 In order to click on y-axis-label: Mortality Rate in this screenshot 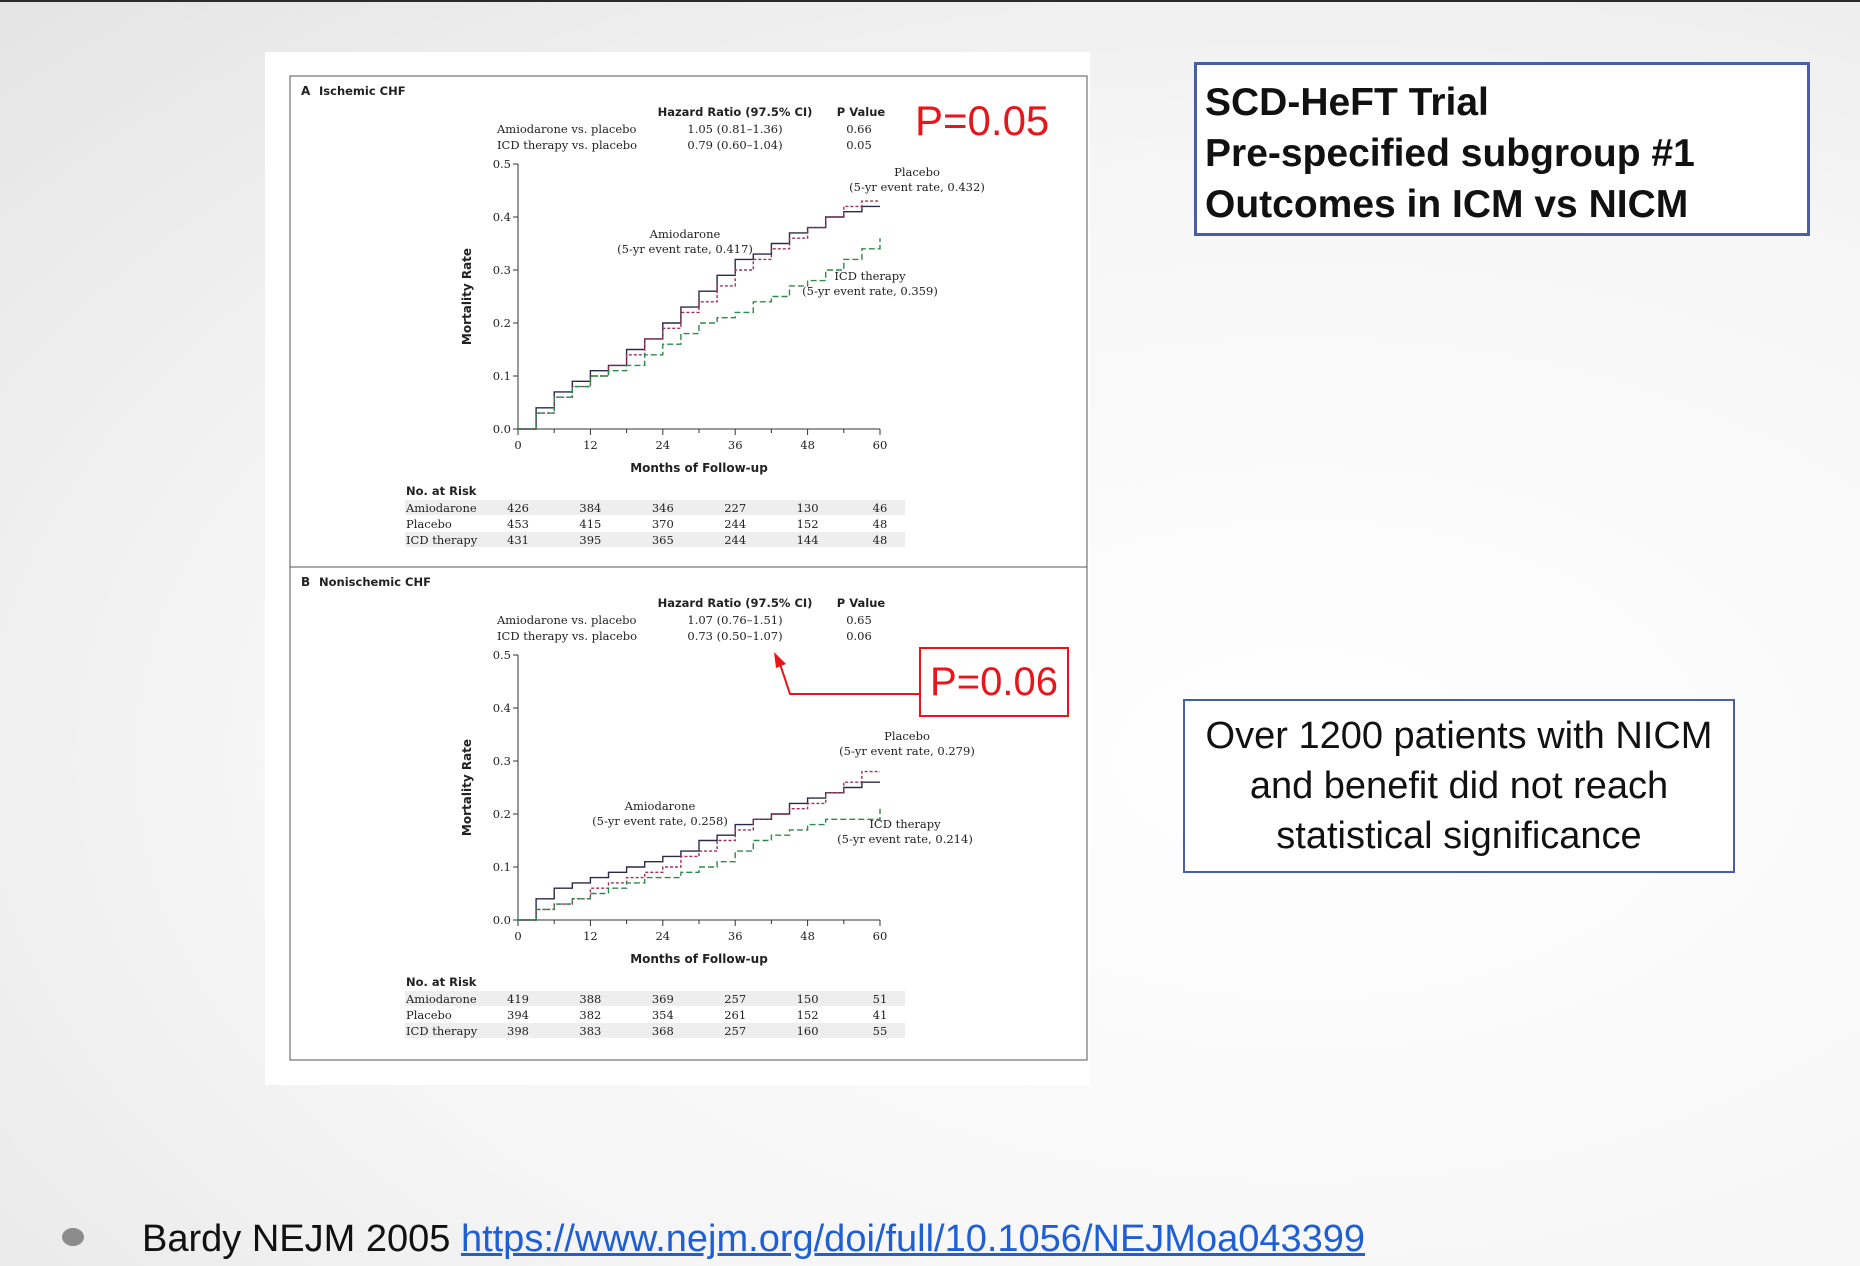, I will do `click(467, 787)`.